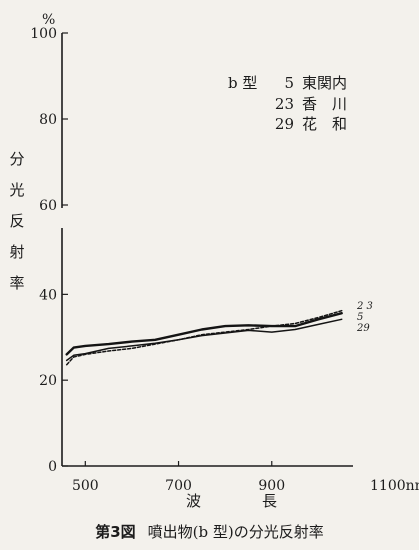 This screenshot has width=419, height=550. What do you see at coordinates (194, 501) in the screenshot?
I see `xlabel-char-1: 波` at bounding box center [194, 501].